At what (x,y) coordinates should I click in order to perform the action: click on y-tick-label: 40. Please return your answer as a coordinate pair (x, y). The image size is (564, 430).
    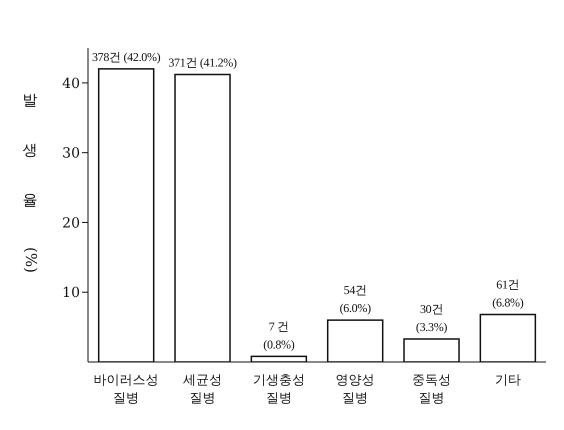
    Looking at the image, I should click on (71, 84).